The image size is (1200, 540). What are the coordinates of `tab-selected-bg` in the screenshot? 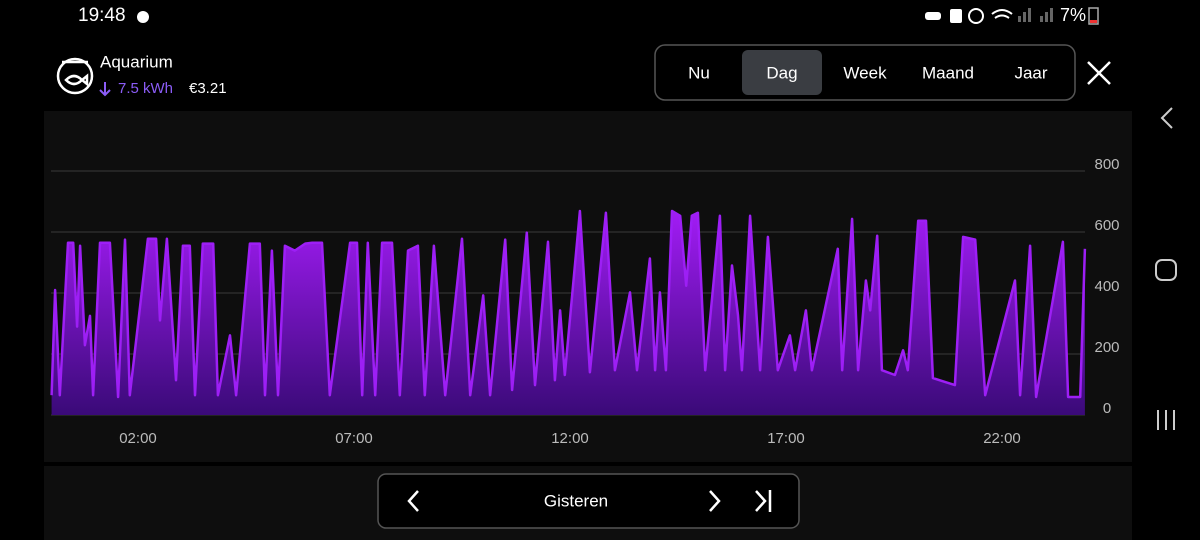 It's located at (782, 72).